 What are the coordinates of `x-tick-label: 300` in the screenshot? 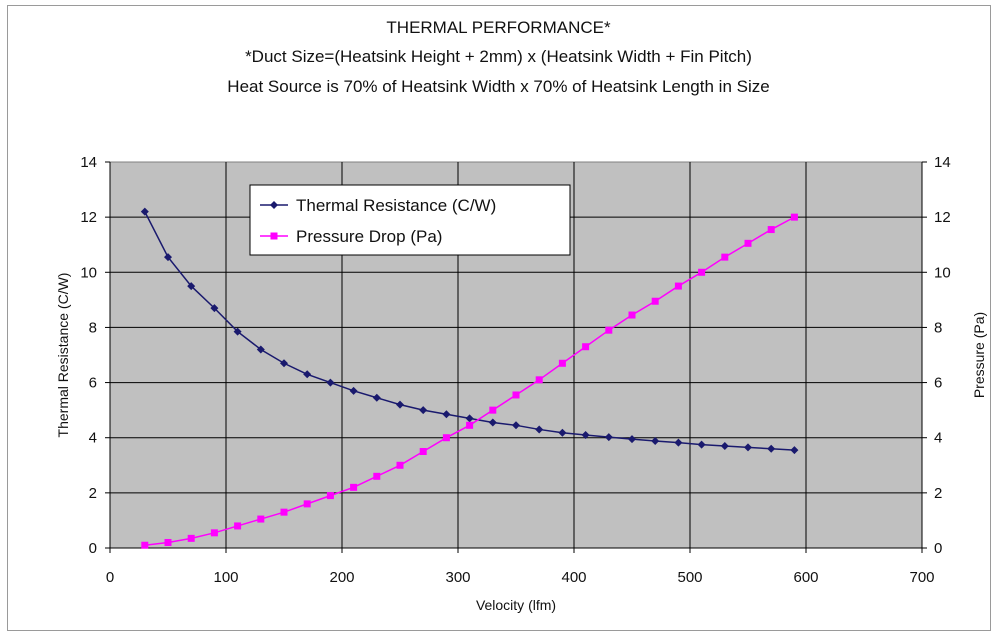 It's located at (457, 577).